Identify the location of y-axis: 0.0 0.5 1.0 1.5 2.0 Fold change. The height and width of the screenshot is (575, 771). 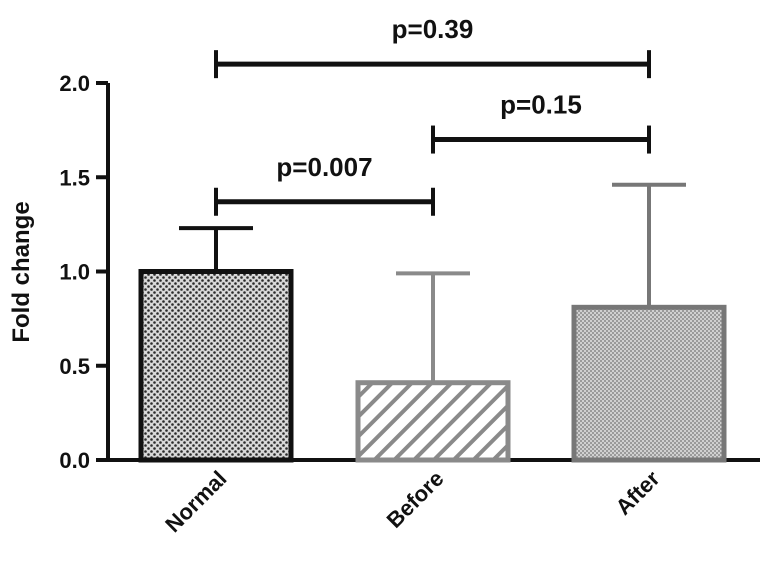
(59, 272).